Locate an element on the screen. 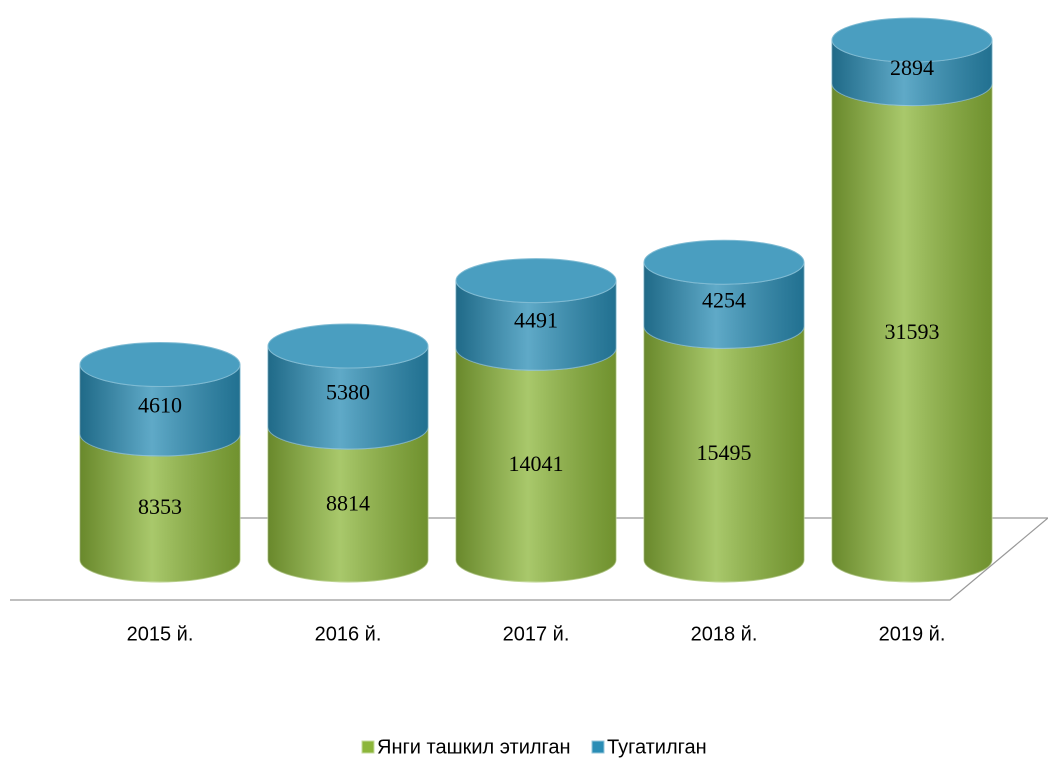 The image size is (1048, 766). data-label: 2894 is located at coordinates (912, 67).